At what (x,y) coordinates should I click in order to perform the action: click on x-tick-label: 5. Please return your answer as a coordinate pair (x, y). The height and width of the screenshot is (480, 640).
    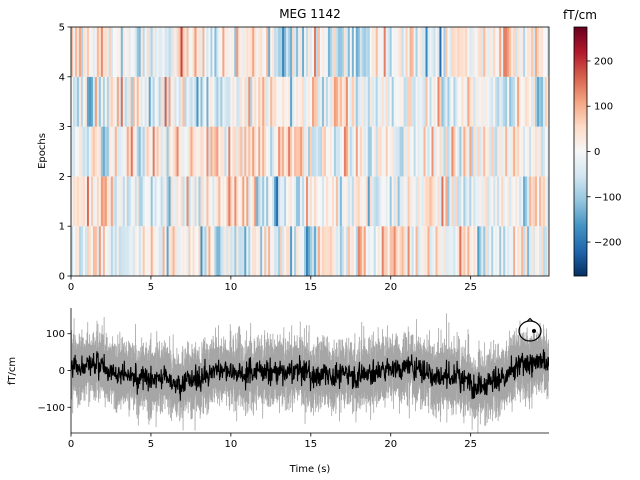
    Looking at the image, I should click on (151, 287).